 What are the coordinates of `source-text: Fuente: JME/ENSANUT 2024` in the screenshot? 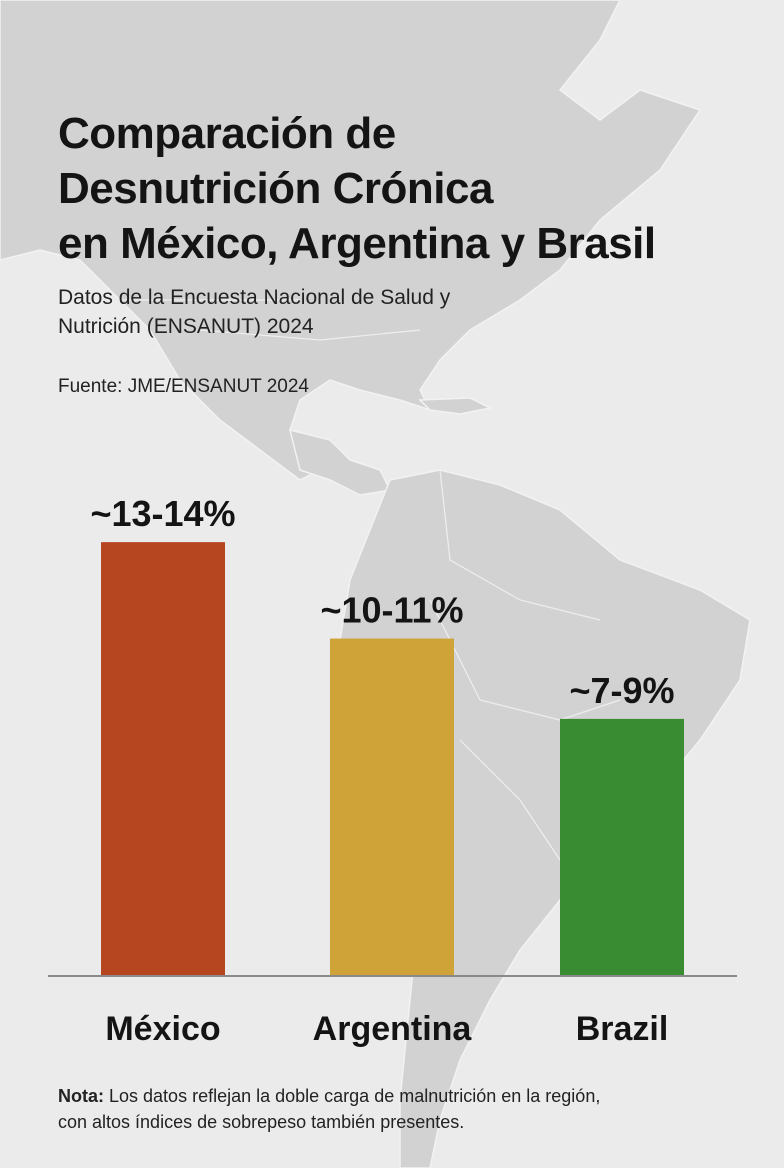 It's located at (183, 386).